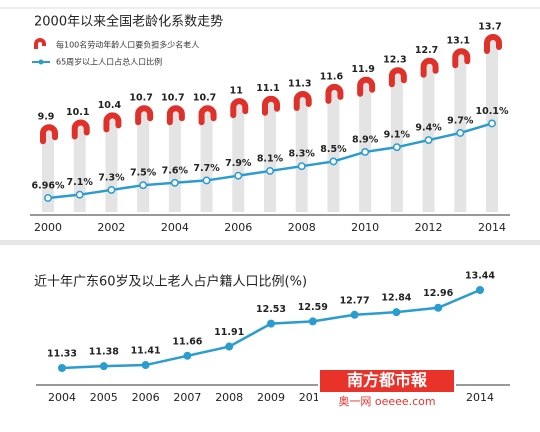 The image size is (540, 432). Describe the element at coordinates (143, 173) in the screenshot. I see `data-label: 7.5%` at that location.